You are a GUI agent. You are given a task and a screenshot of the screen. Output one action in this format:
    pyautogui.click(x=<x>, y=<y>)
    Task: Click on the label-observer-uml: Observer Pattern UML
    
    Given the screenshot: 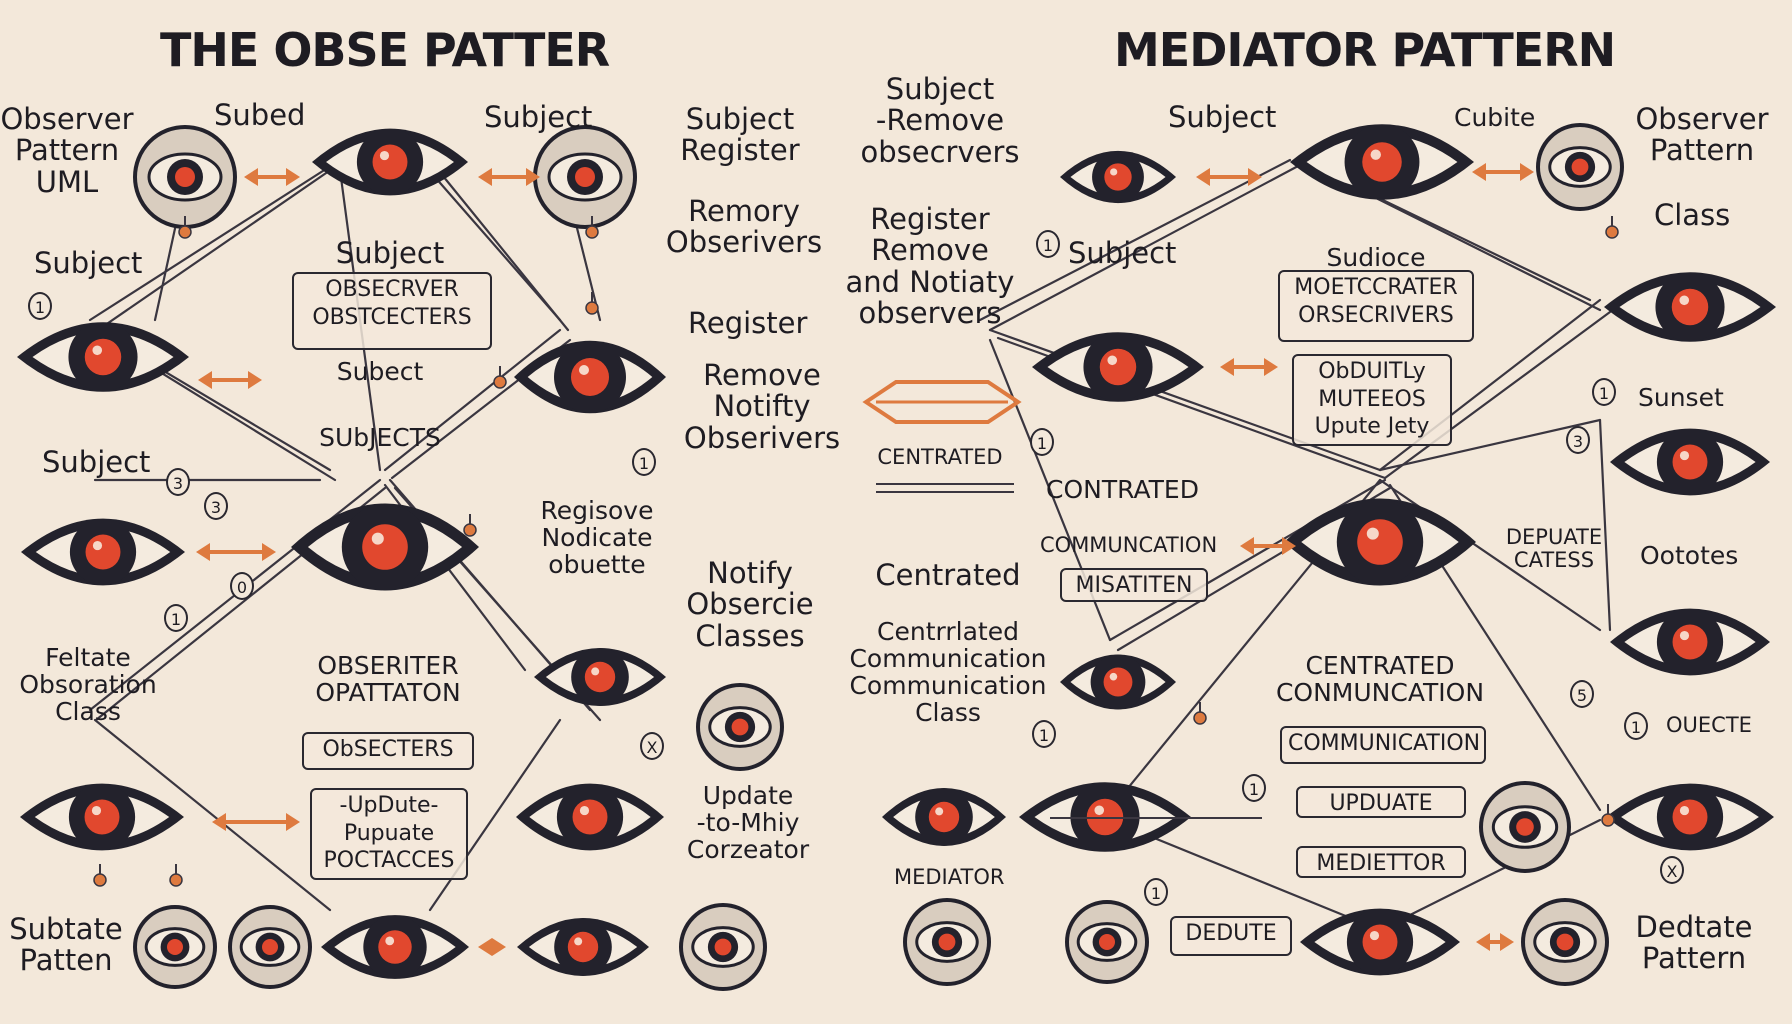 What is the action you would take?
    pyautogui.click(x=67, y=150)
    